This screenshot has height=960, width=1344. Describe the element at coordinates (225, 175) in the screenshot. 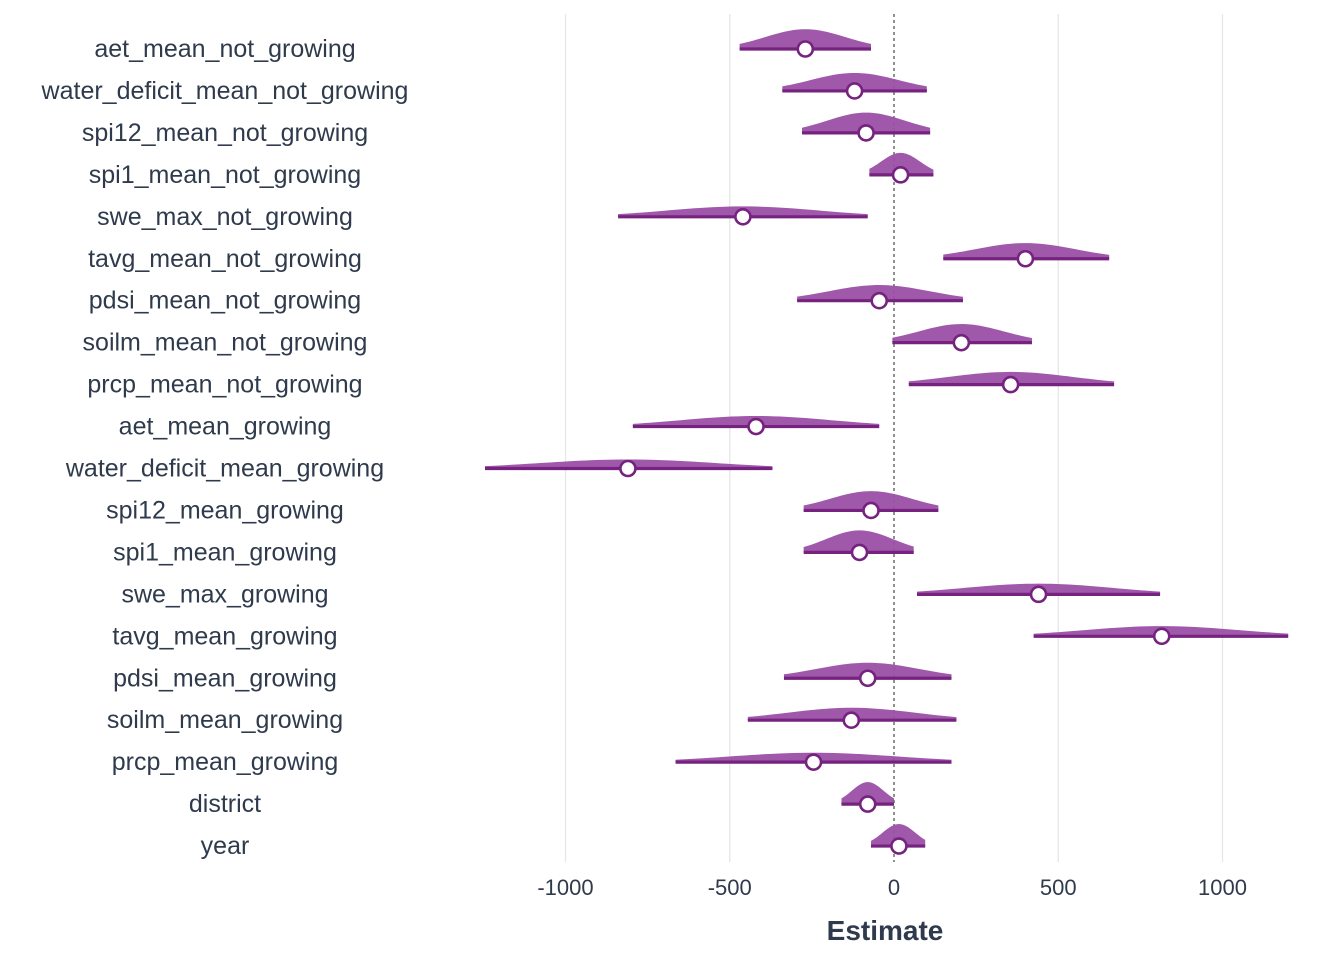

I see `term-label-spi1_mean_not_growing: spi1_mean_not_growing` at that location.